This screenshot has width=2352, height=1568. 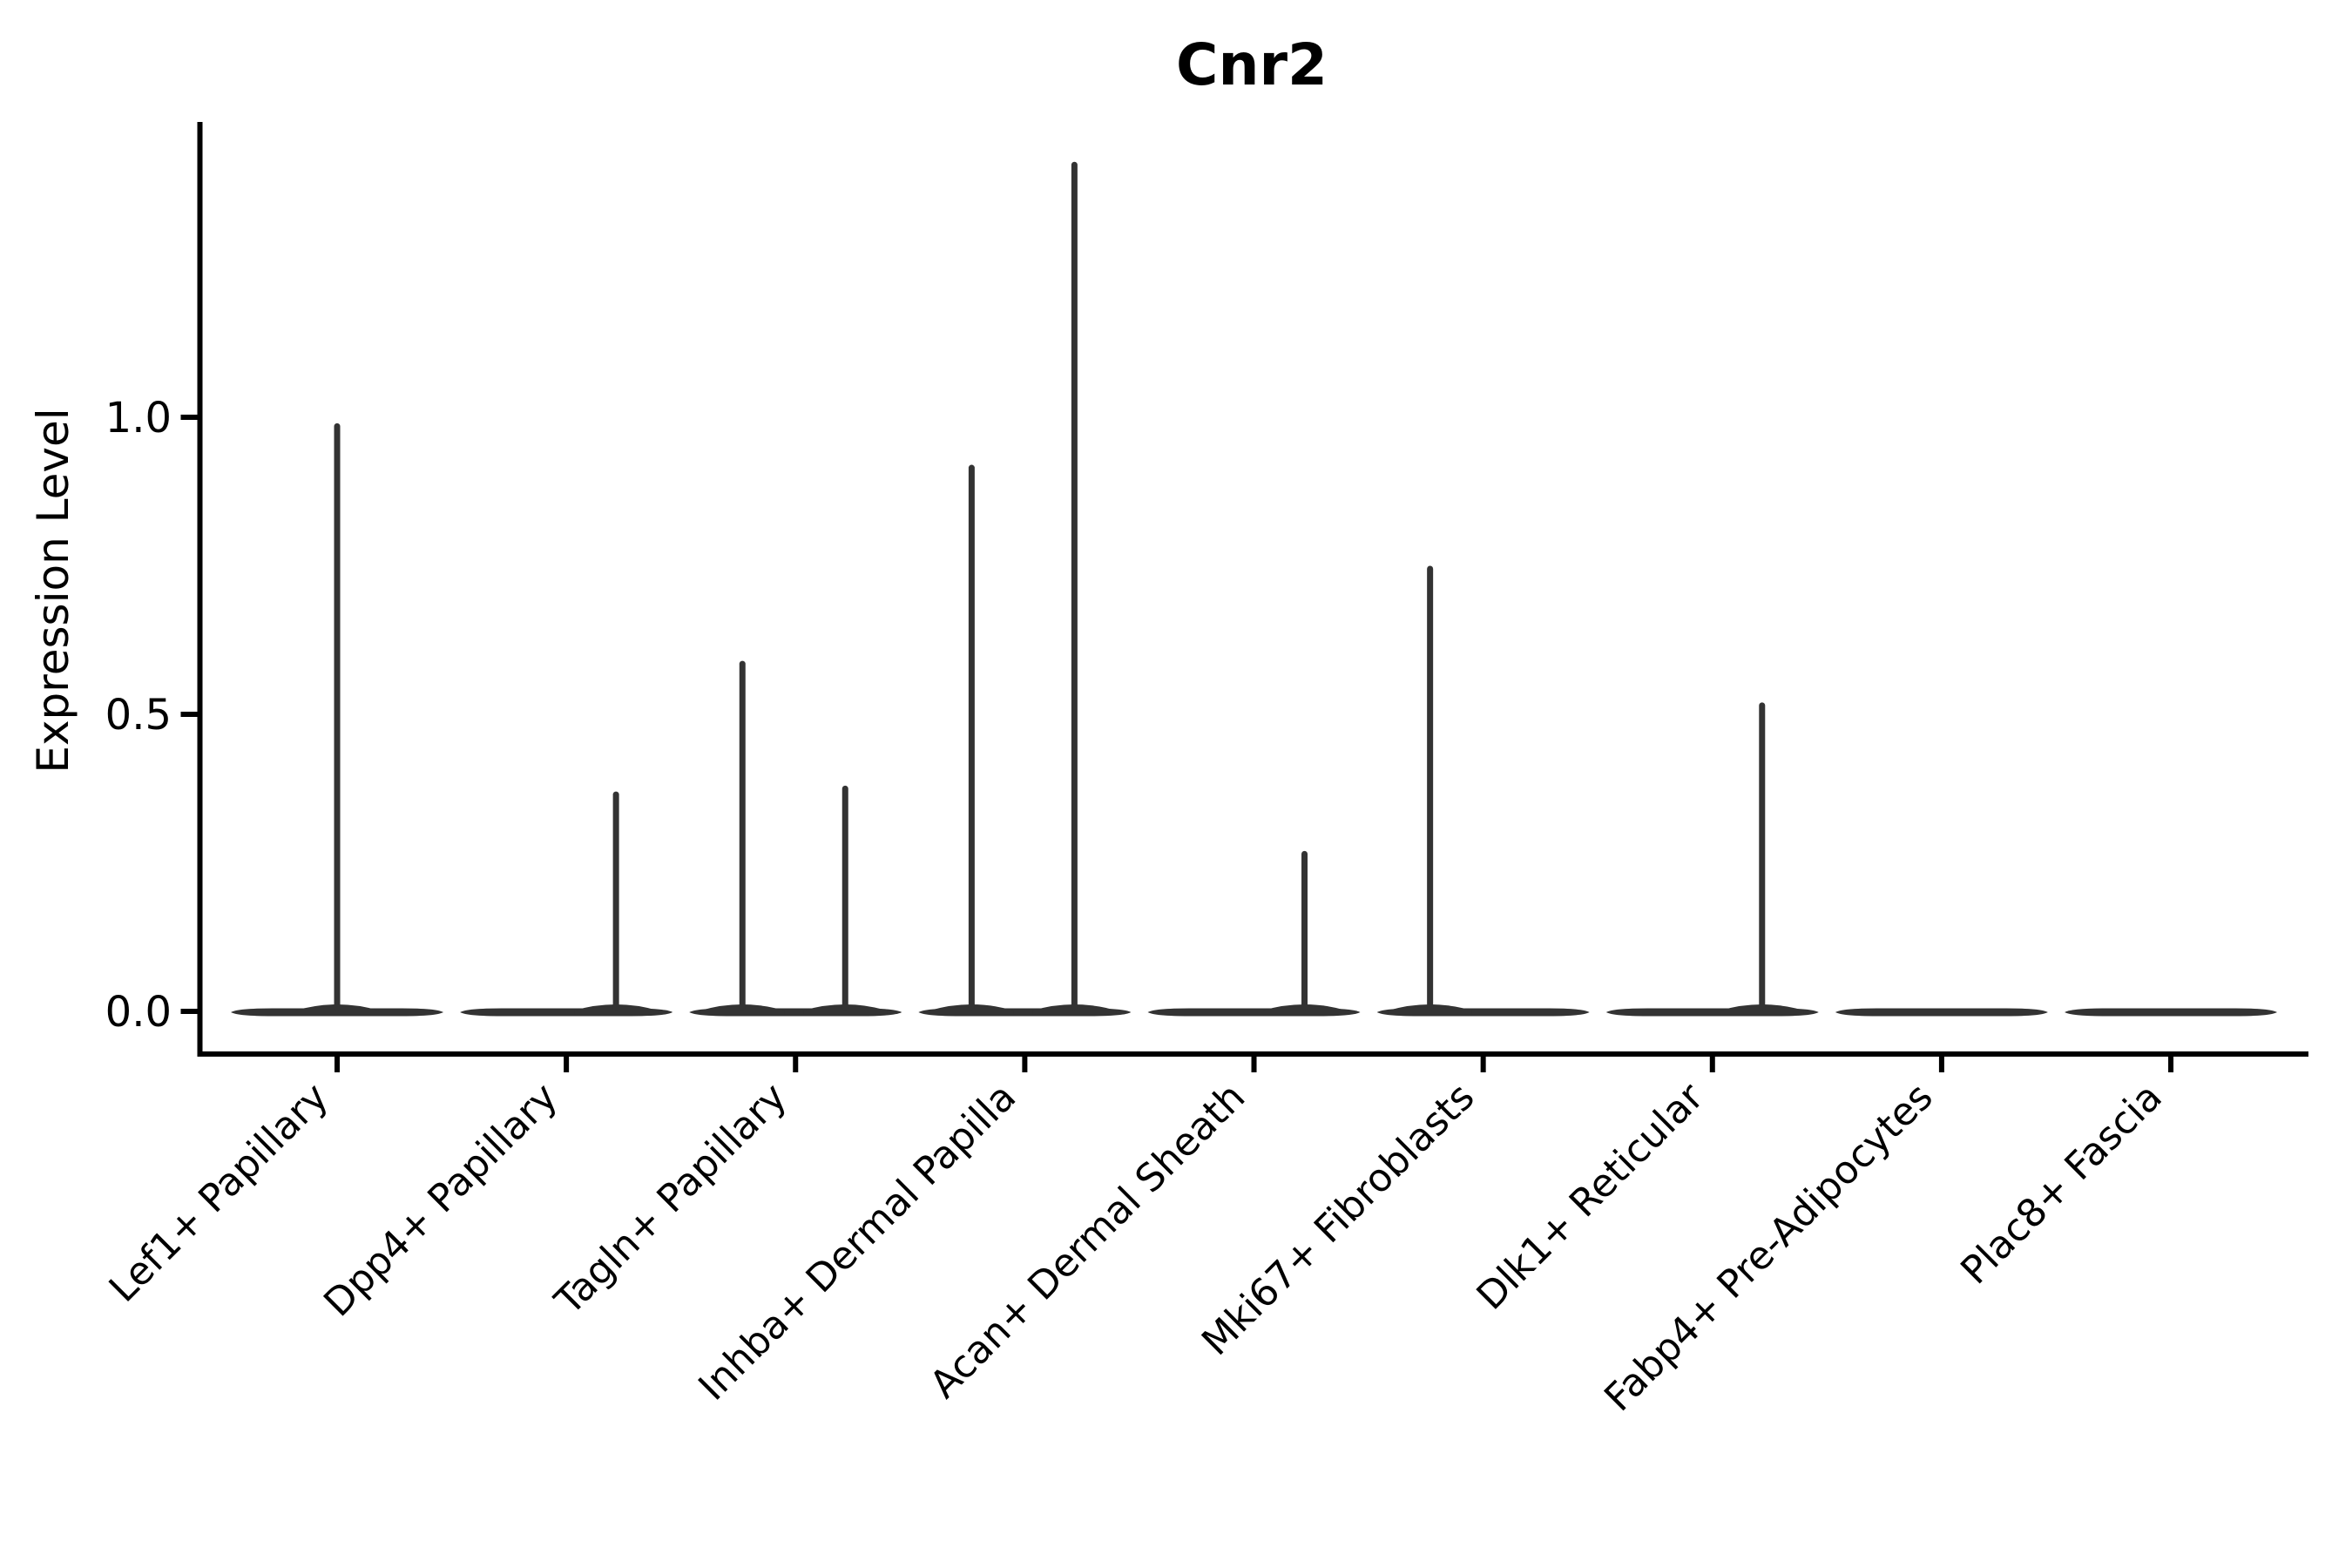 I want to click on y-tick-label: 0.0, so click(x=138, y=1013).